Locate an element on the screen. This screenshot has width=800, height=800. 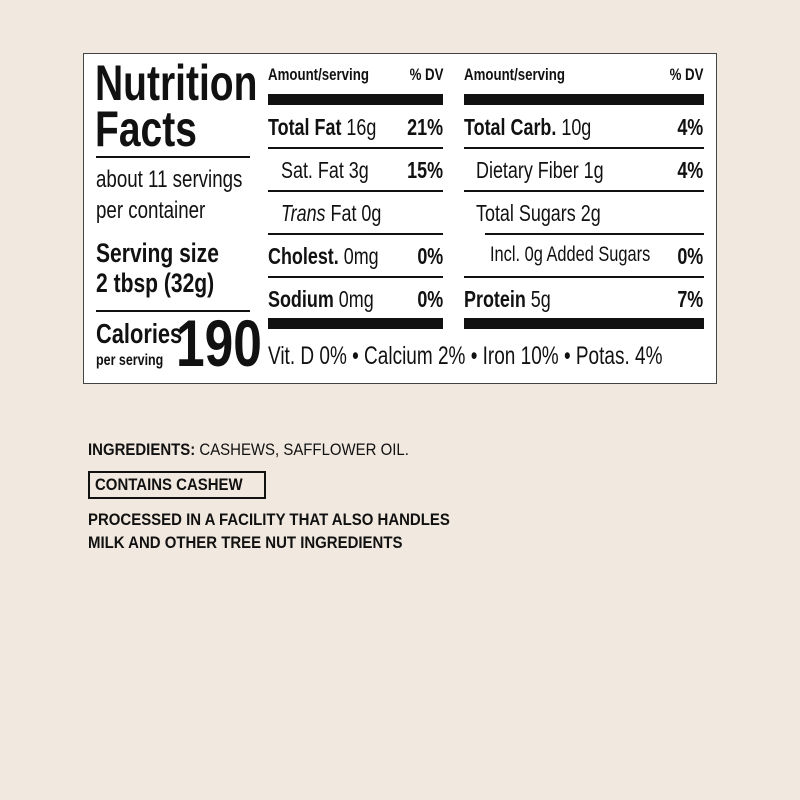
nutrient-total-sugars: Total Sugars 2g is located at coordinates (538, 213).